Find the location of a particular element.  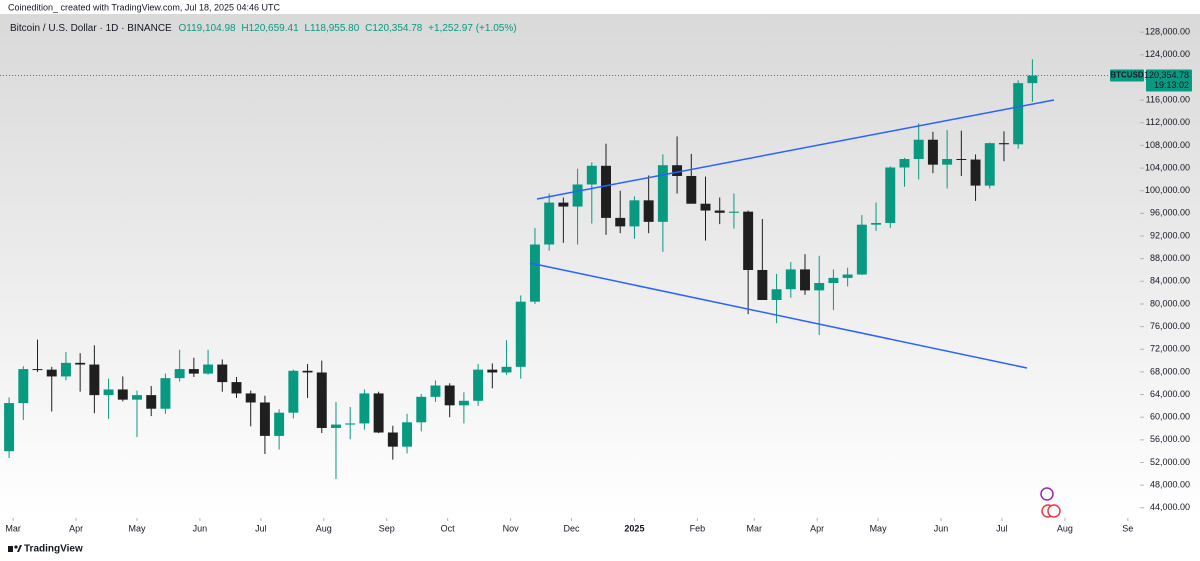

y-tick-label: 72,000.00 is located at coordinates (1170, 349).